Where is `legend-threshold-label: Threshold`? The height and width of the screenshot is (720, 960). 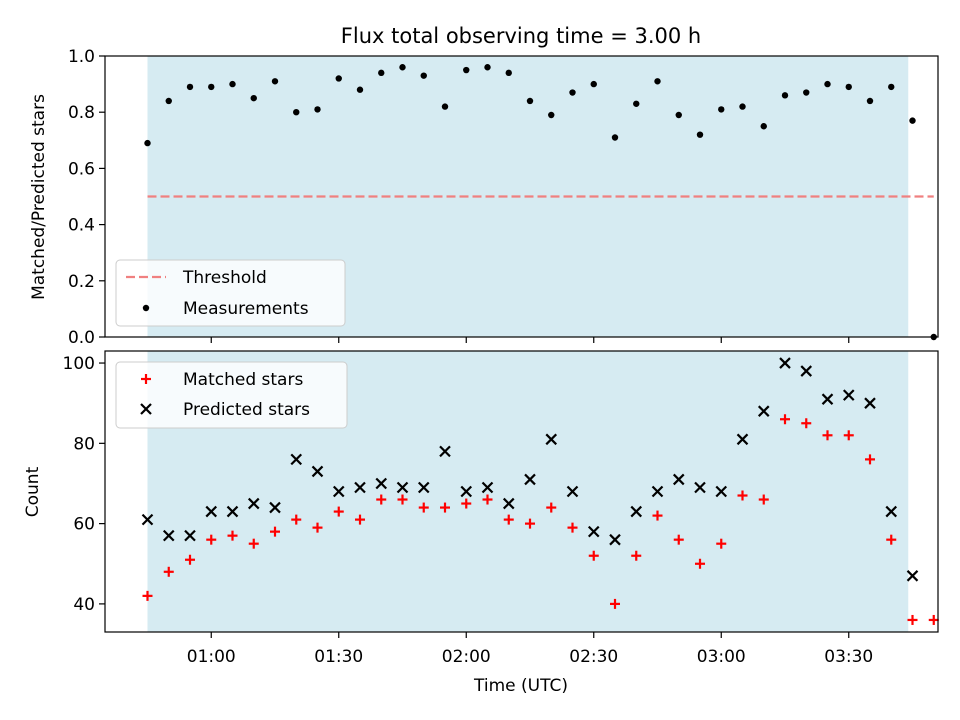
legend-threshold-label: Threshold is located at coordinates (224, 278).